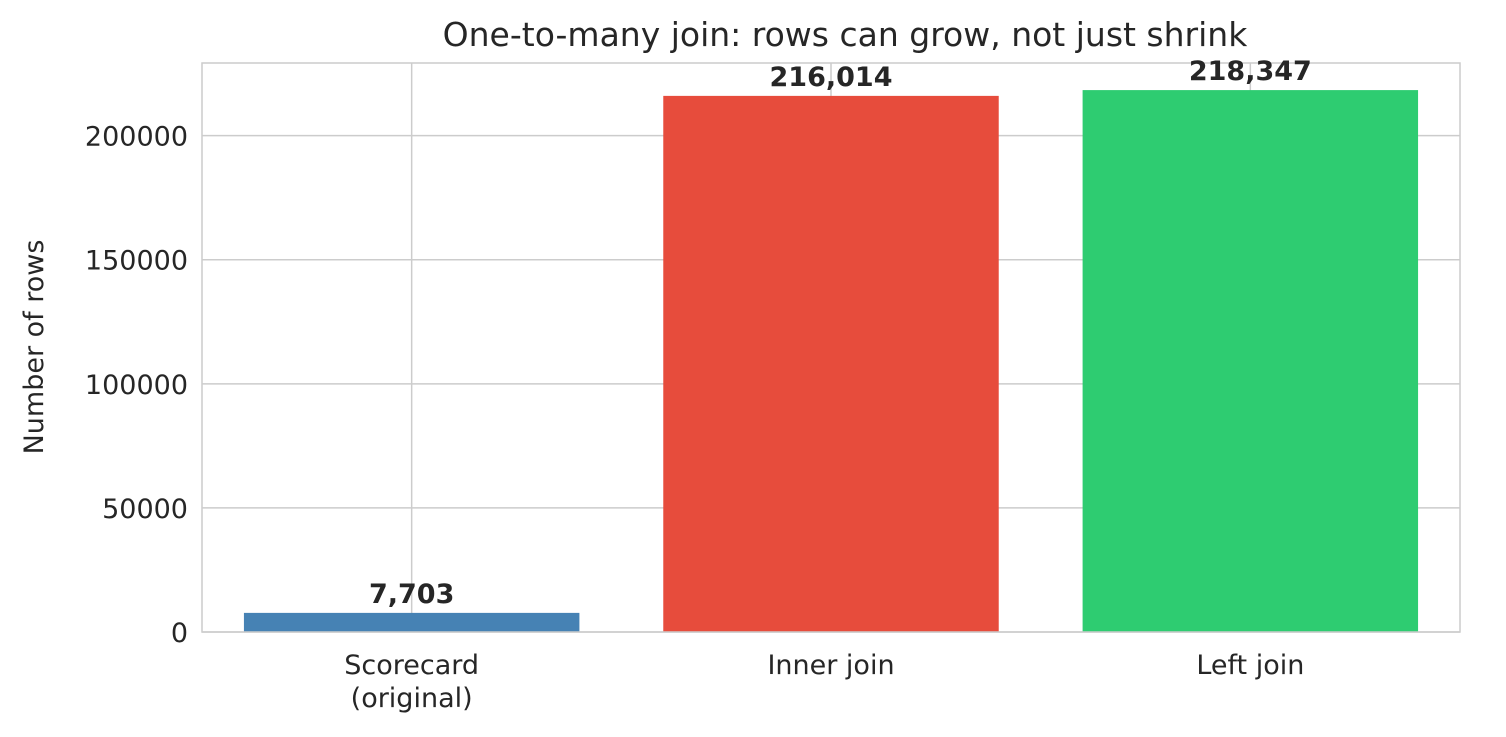  What do you see at coordinates (411, 594) in the screenshot?
I see `bar-value-label: 7,703` at bounding box center [411, 594].